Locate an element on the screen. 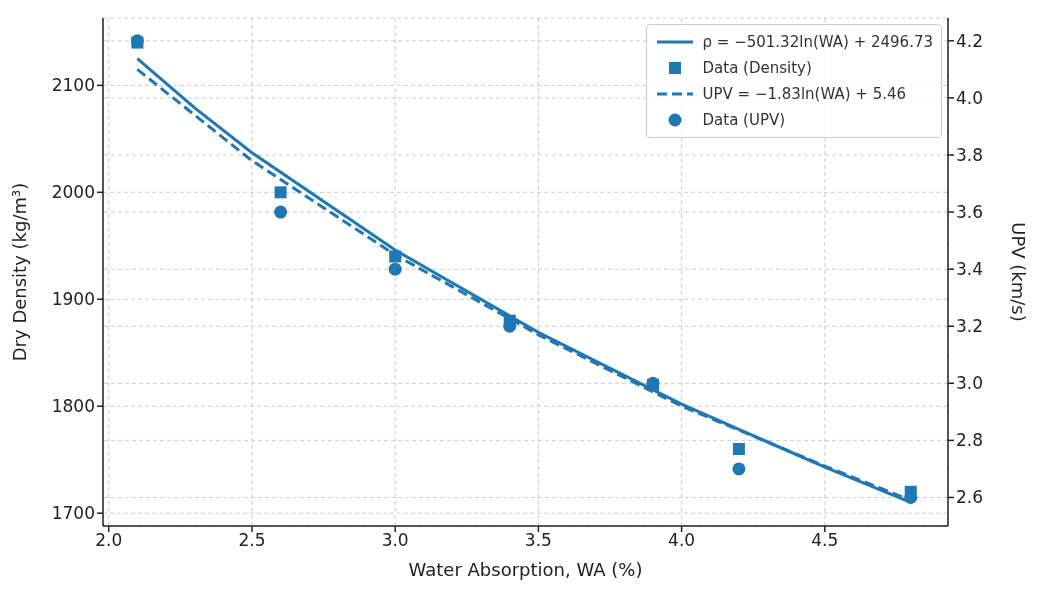  y-tick-label: 2000 is located at coordinates (73, 192).